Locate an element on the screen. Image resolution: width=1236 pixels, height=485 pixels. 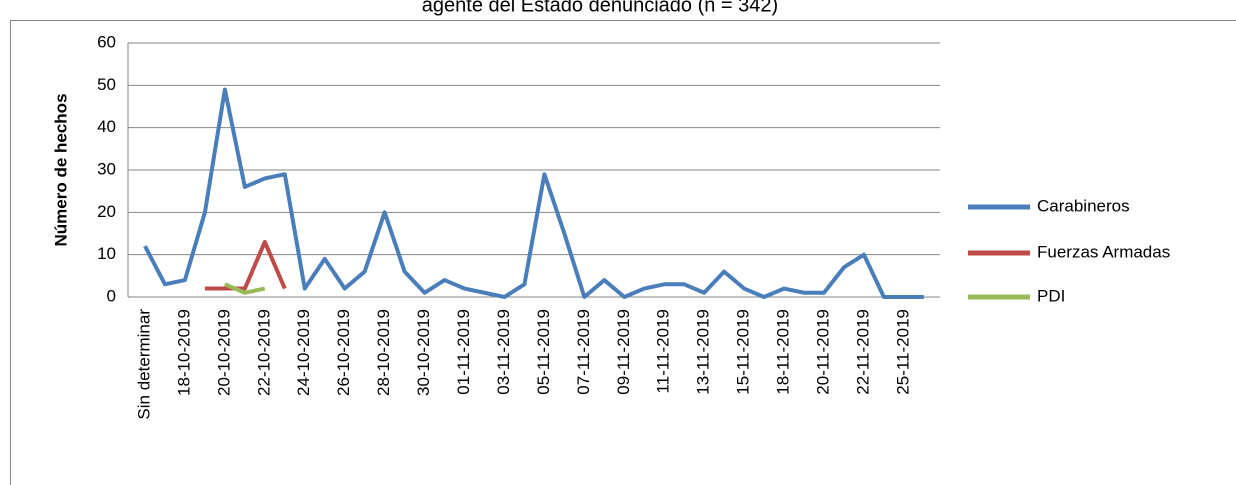
y-tick-label: 20 is located at coordinates (106, 211).